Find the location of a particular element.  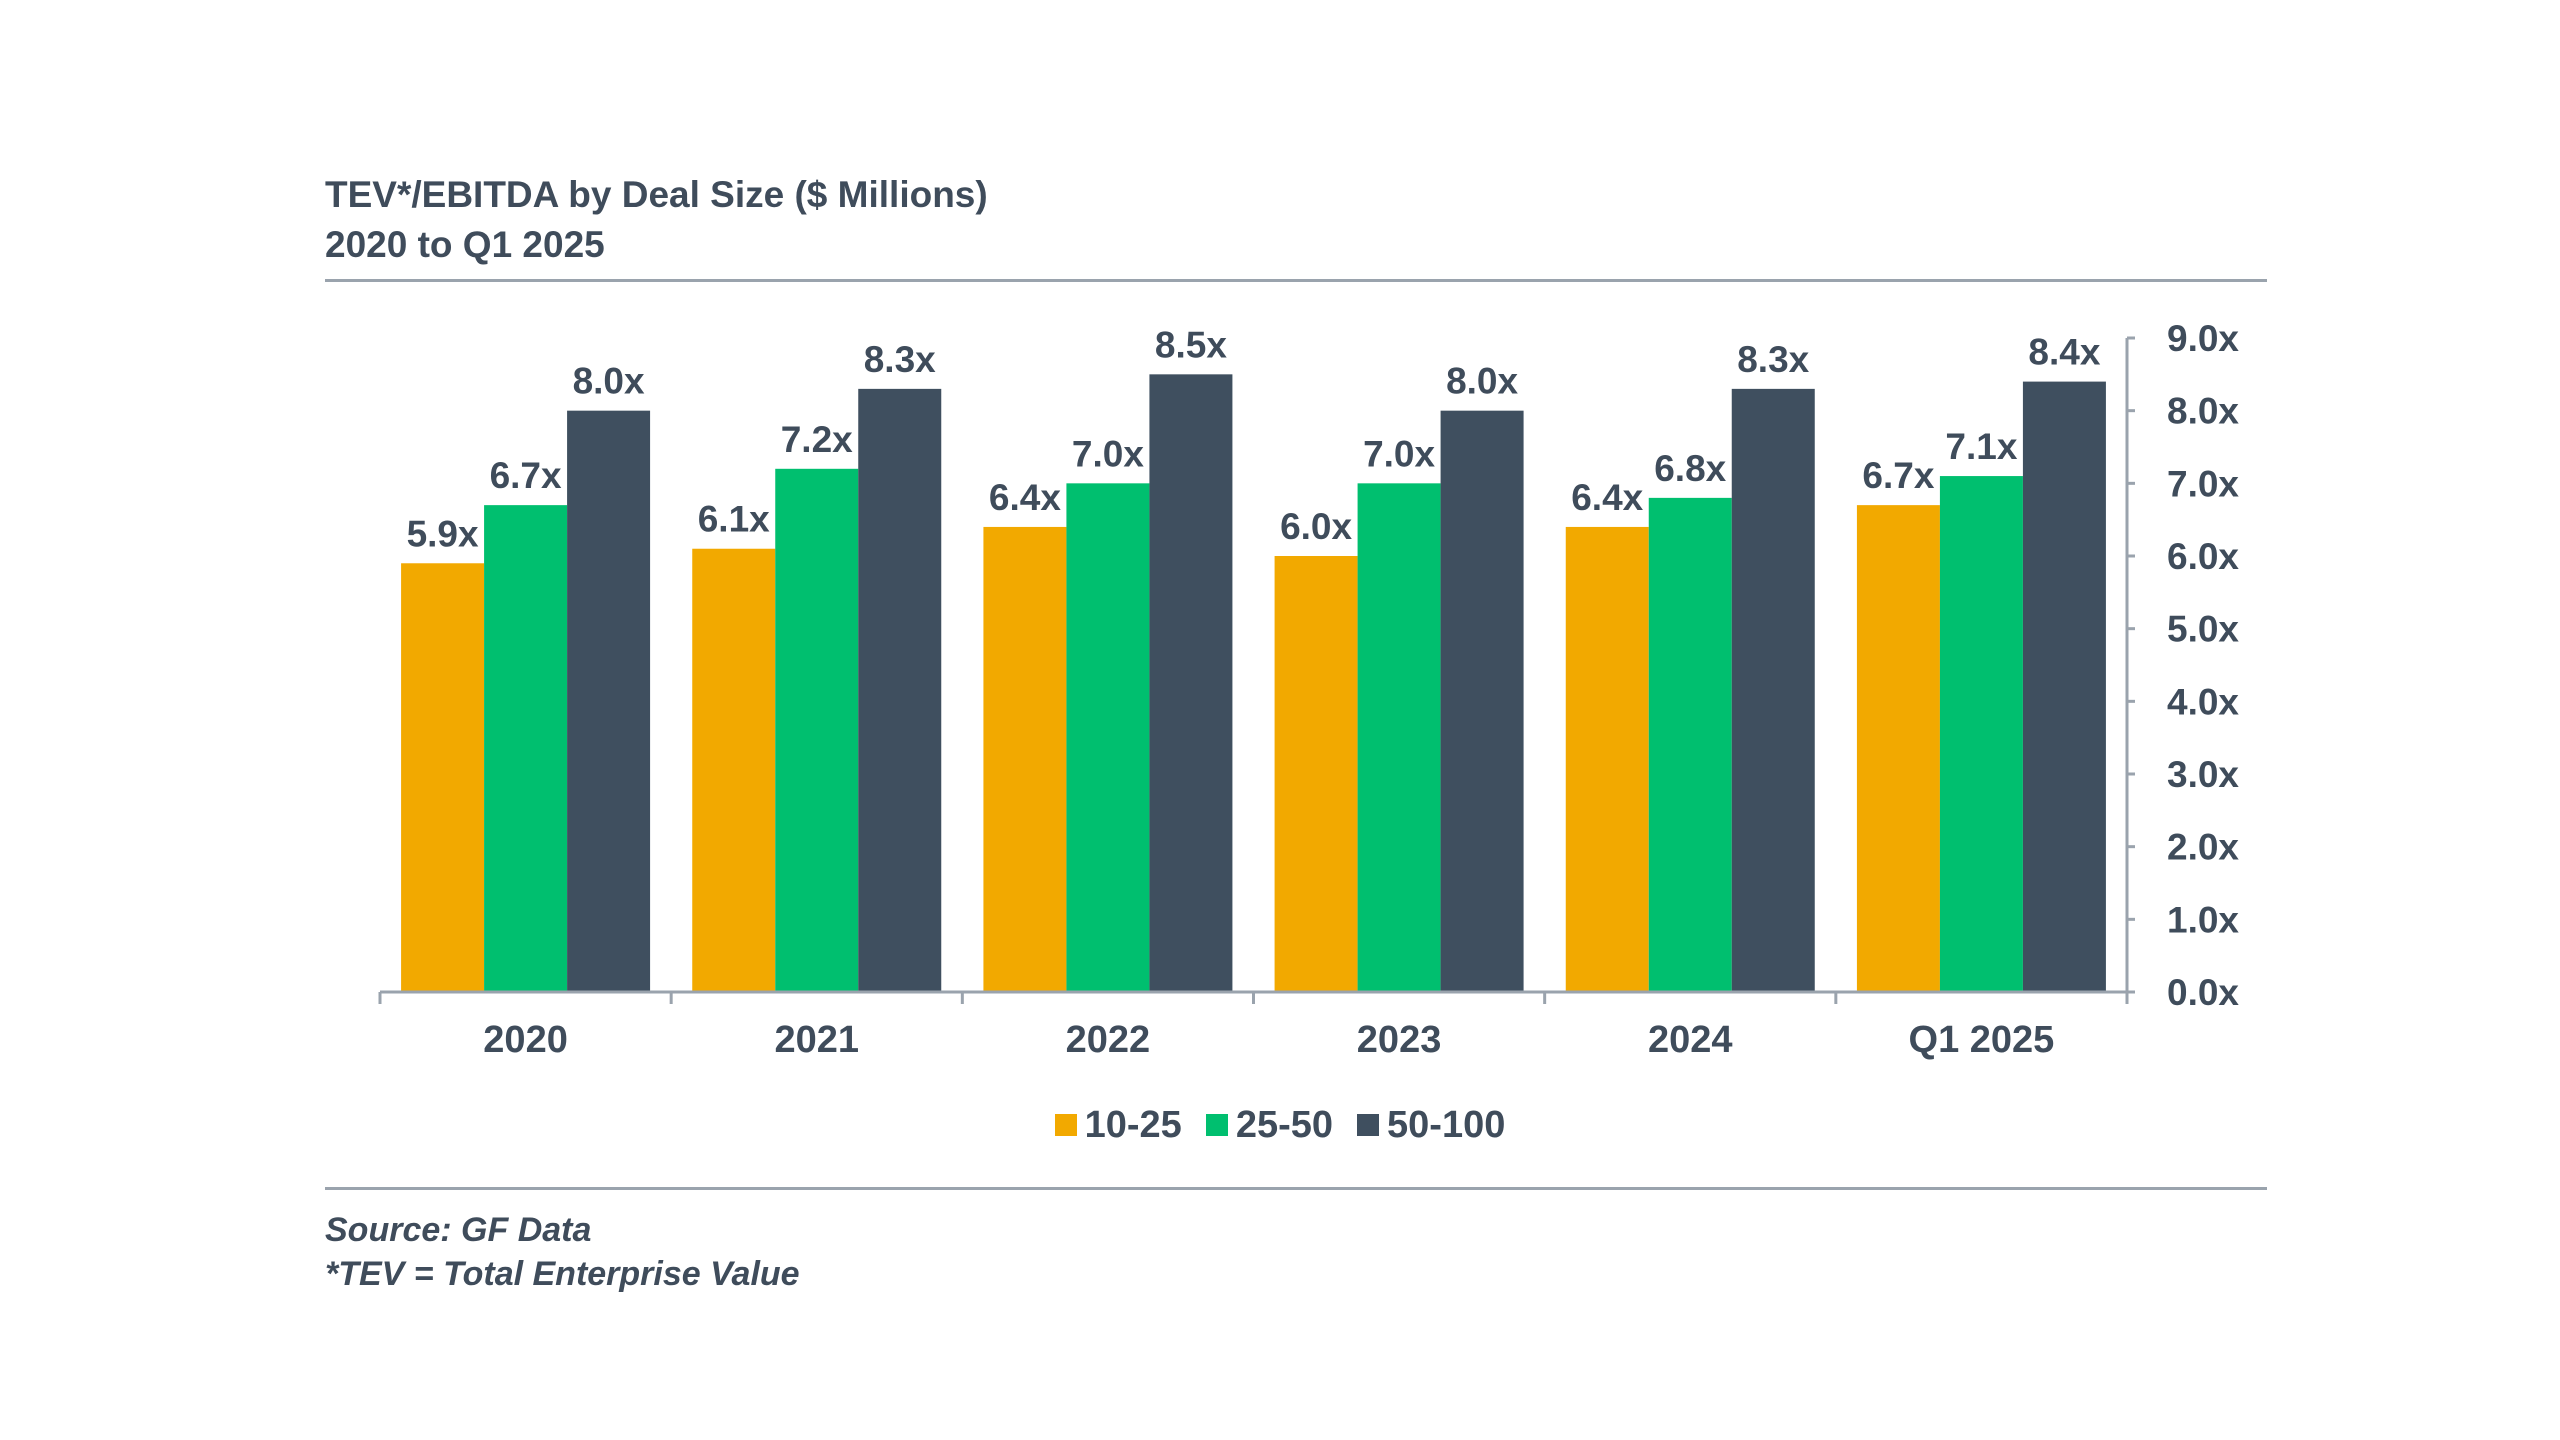

data-label-50-100-2024: 8.3x is located at coordinates (1773, 359).